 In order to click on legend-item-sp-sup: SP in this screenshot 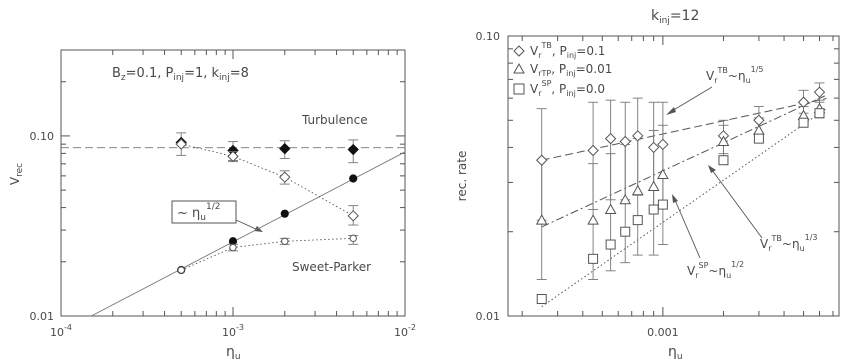, I will do `click(547, 83)`.